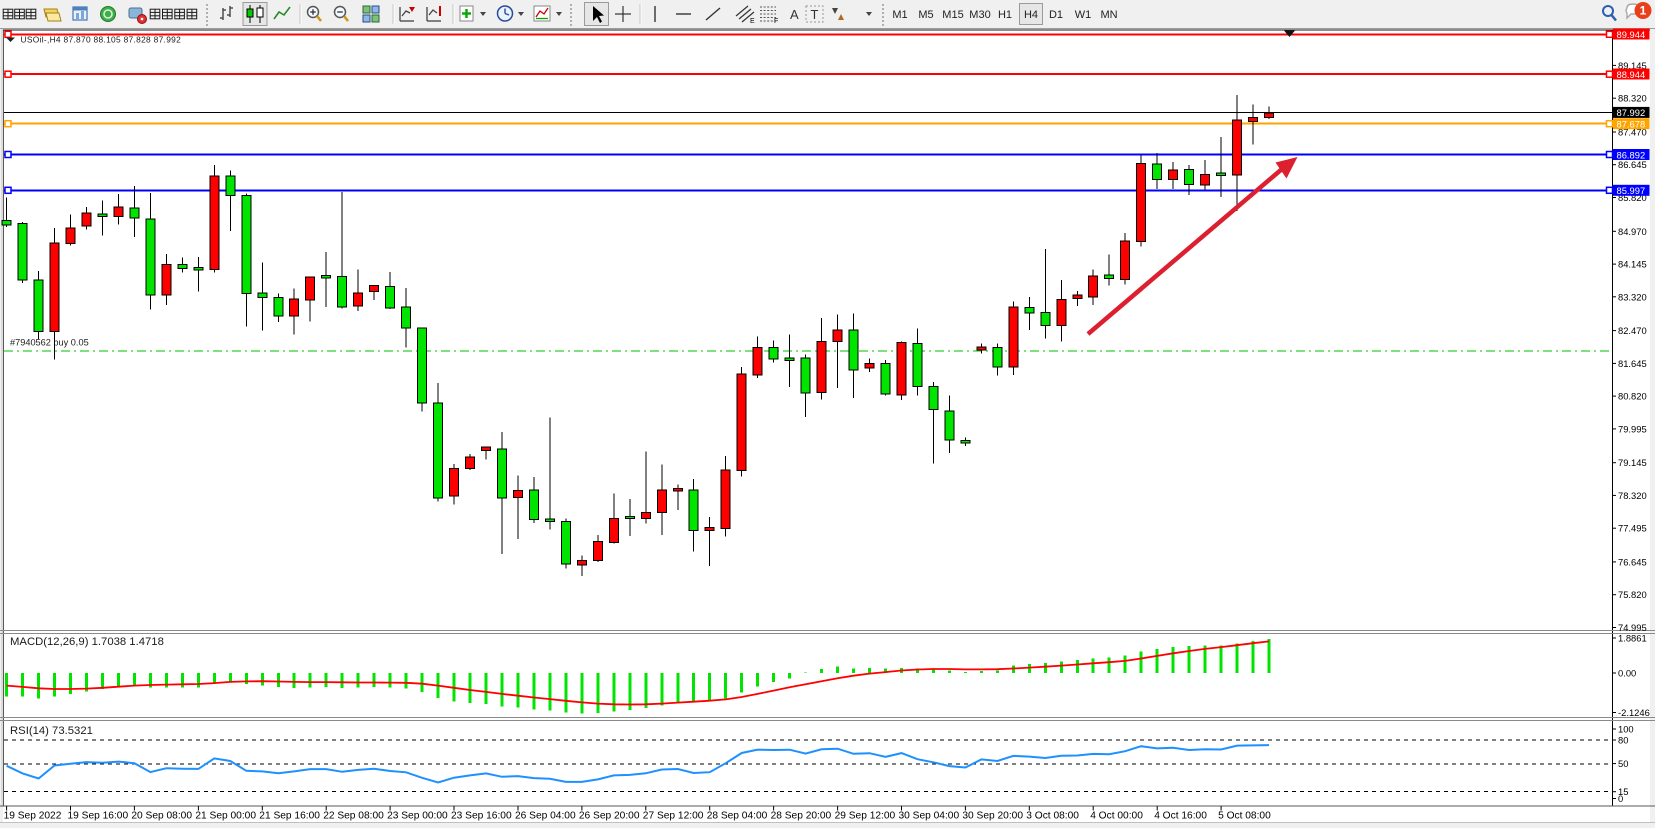 The height and width of the screenshot is (828, 1655). What do you see at coordinates (925, 15) in the screenshot?
I see `svg-text: M5` at bounding box center [925, 15].